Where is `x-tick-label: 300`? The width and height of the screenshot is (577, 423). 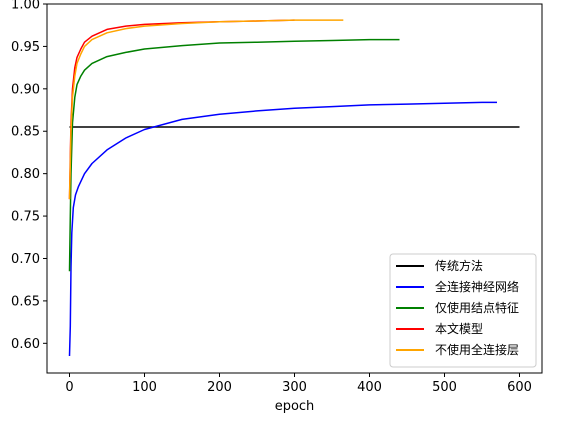
x-tick-label: 300 is located at coordinates (294, 387).